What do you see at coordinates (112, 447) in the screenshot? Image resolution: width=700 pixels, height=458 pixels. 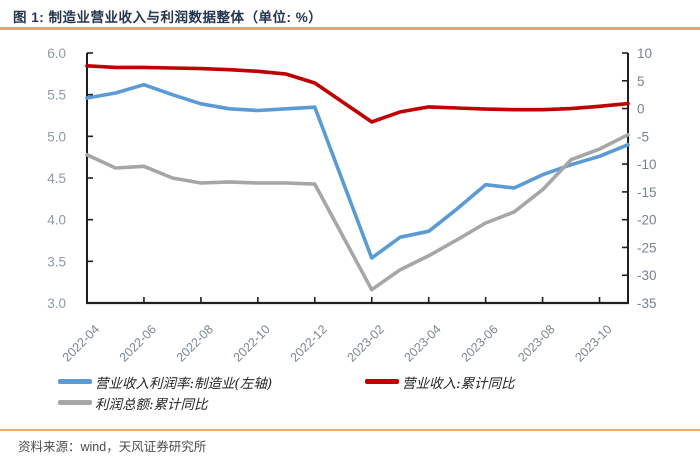 I see `source-text: 资料来源：wind，天风证券研究所` at bounding box center [112, 447].